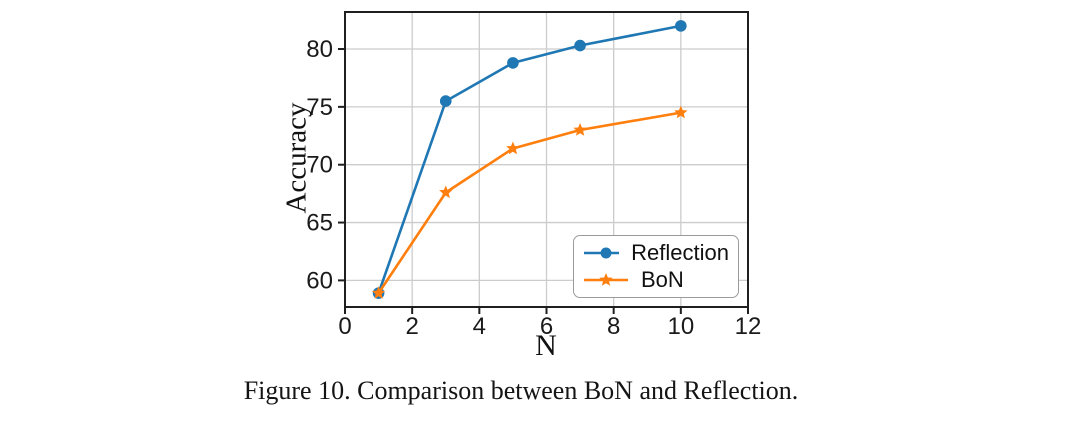 The width and height of the screenshot is (1080, 428). I want to click on x-tick-label: 12, so click(748, 326).